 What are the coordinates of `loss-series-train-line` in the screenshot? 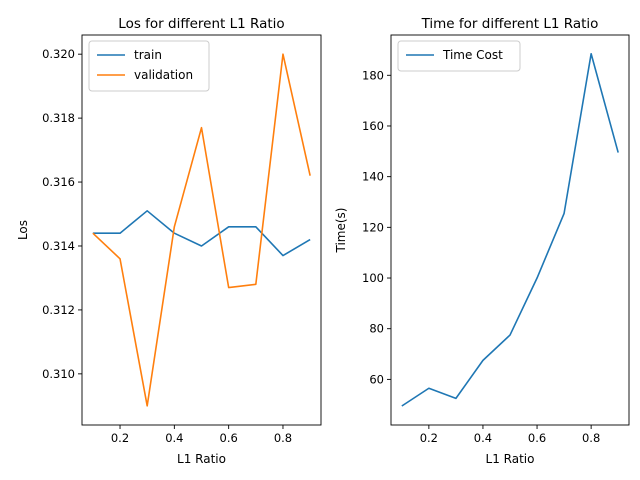 It's located at (201, 233).